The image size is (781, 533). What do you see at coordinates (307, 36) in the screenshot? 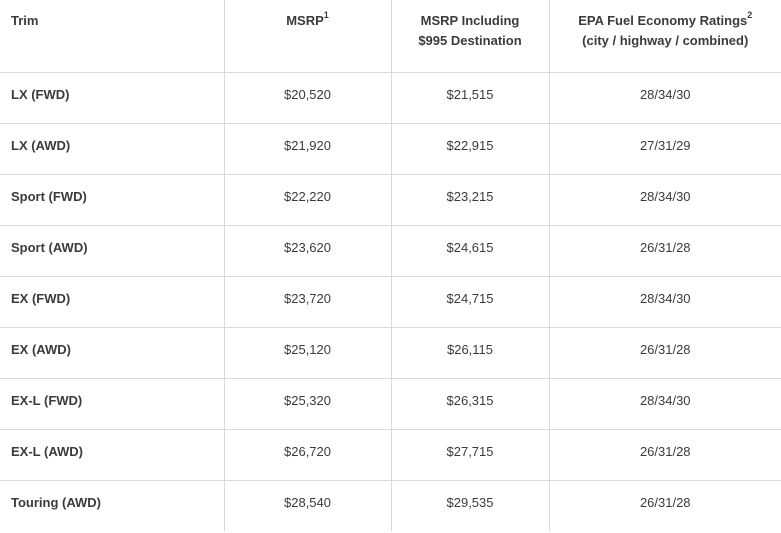
I see `header-msrp: MSRP1` at bounding box center [307, 36].